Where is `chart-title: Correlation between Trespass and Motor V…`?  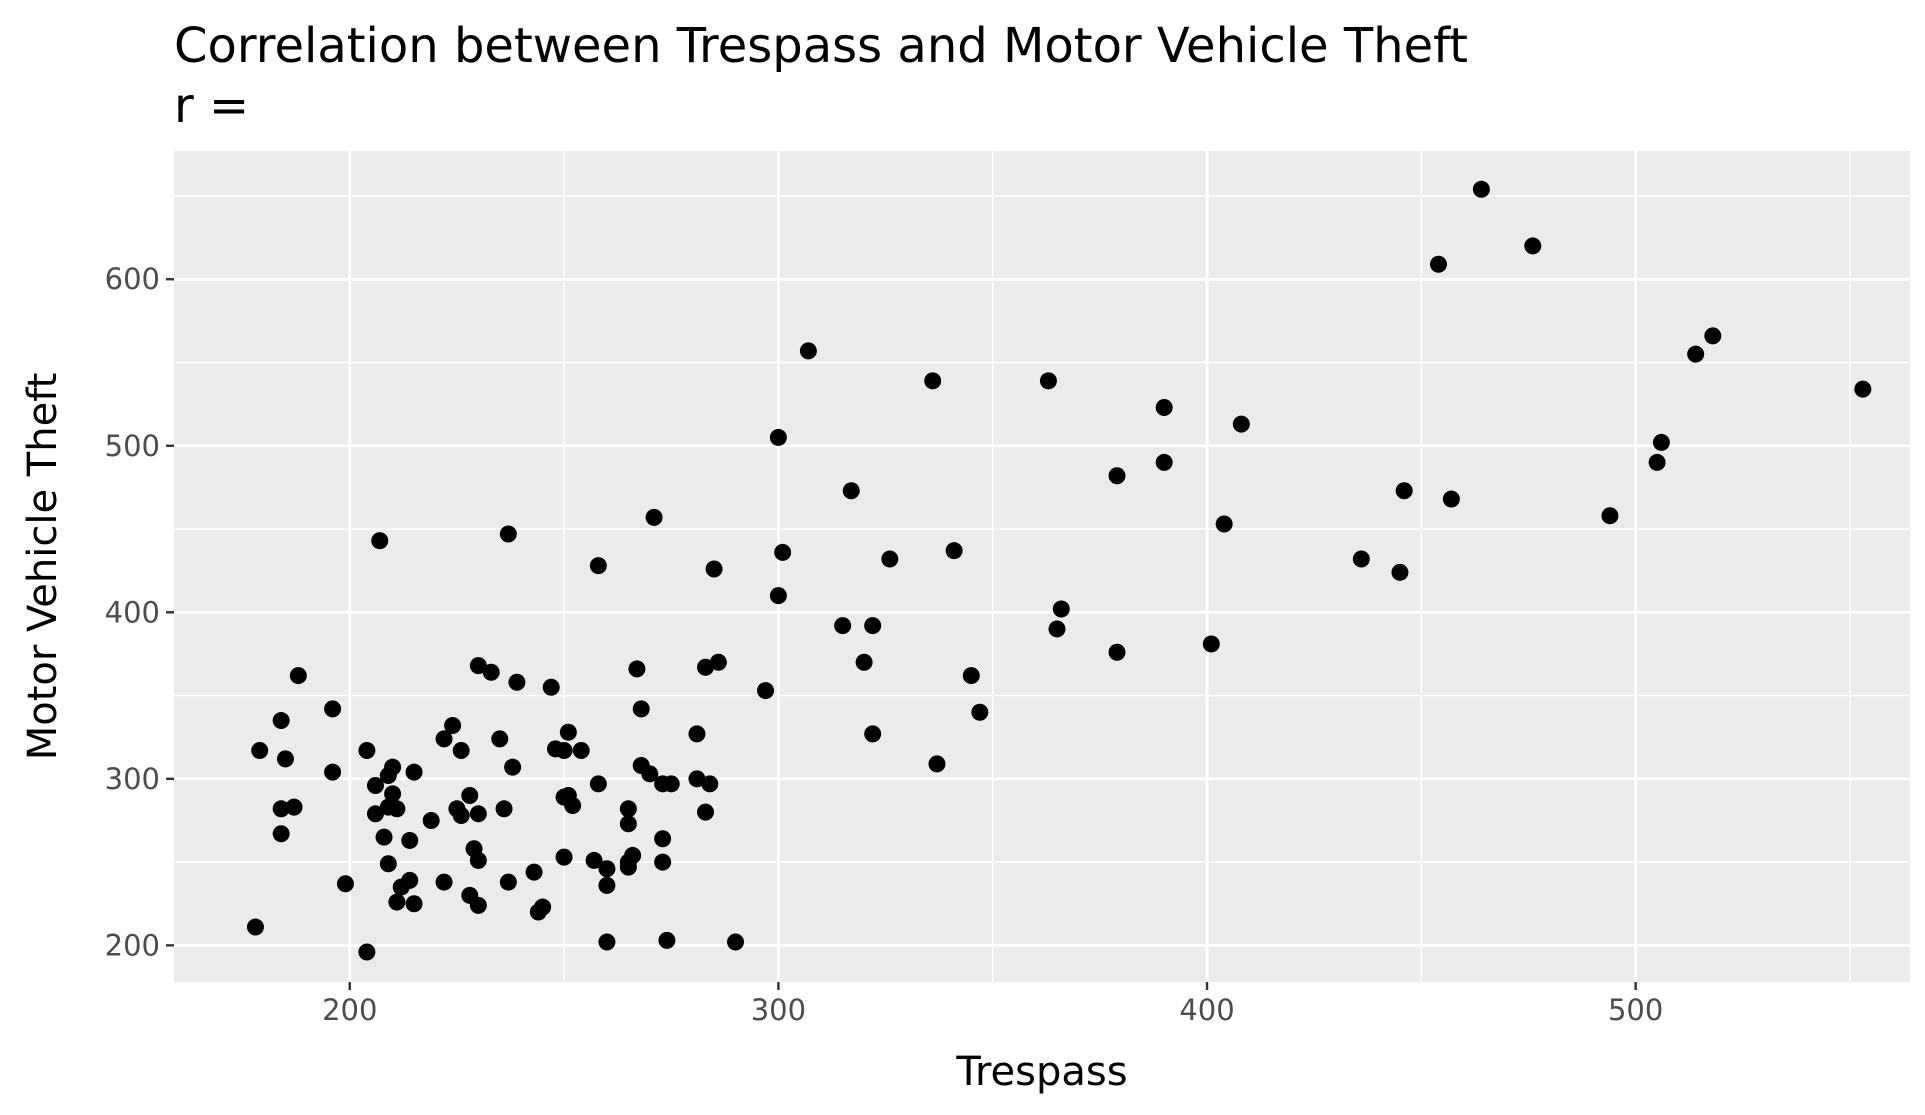
chart-title: Correlation between Trespass and Motor V… is located at coordinates (821, 46).